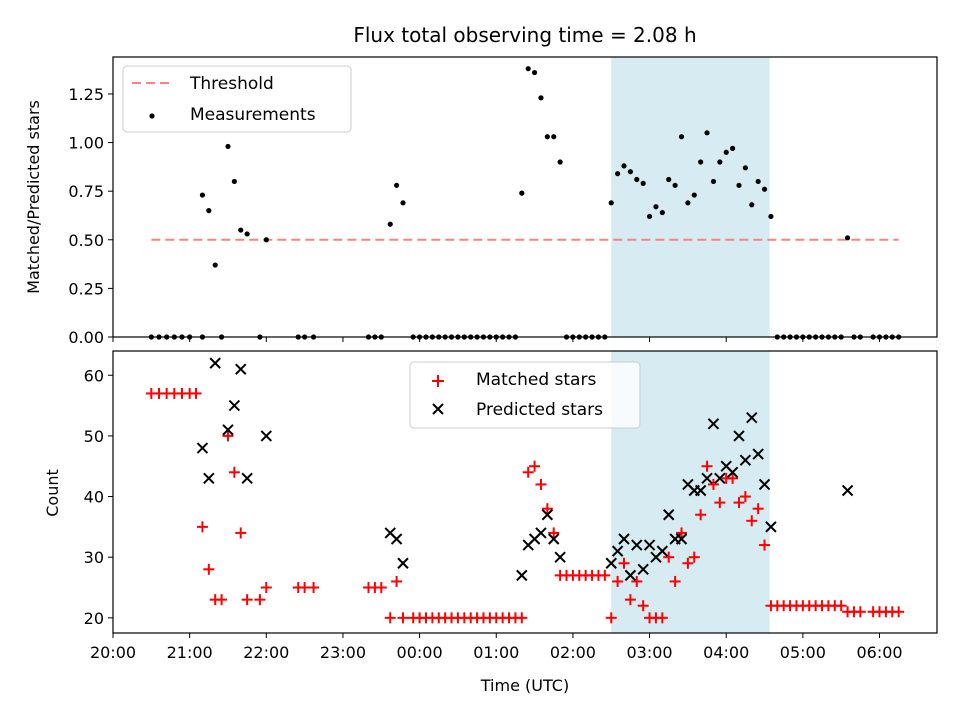 This screenshot has height=720, width=960. I want to click on bottom-x-tick-label: 22:00, so click(266, 652).